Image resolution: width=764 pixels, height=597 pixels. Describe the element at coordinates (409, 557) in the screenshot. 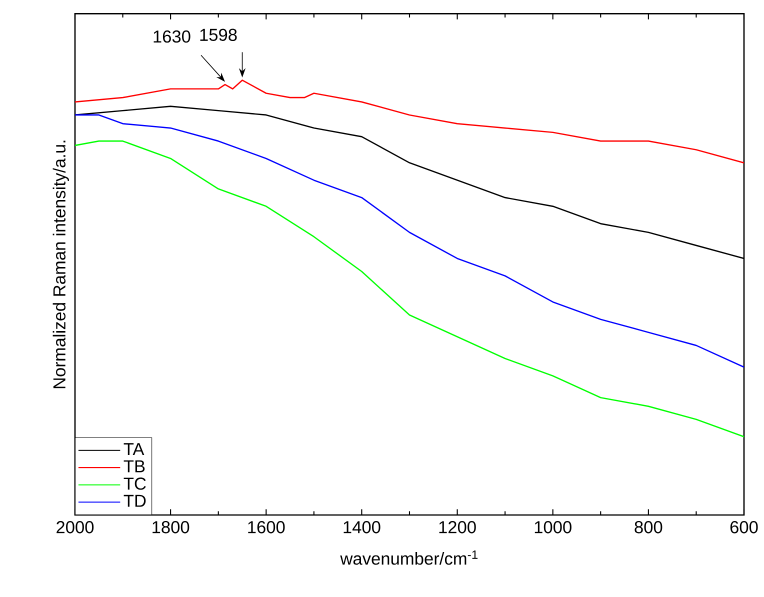

I see `x-axis-title: wavenumber/cm$^{-1}$` at that location.